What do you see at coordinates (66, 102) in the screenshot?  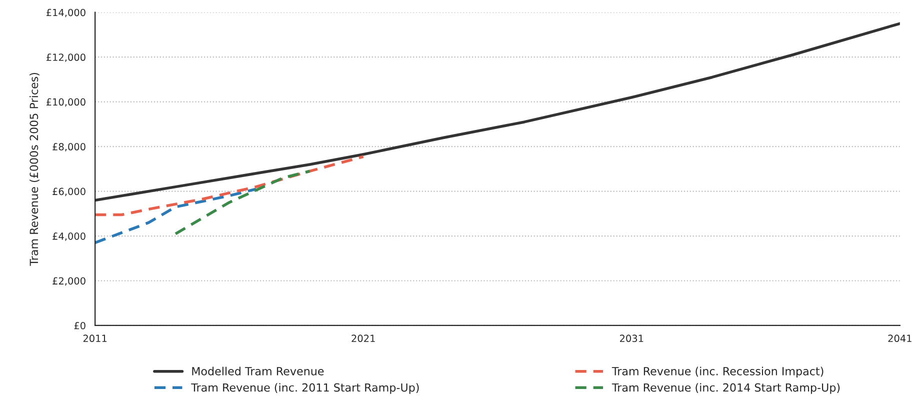 I see `y-tick-label: £10,000` at bounding box center [66, 102].